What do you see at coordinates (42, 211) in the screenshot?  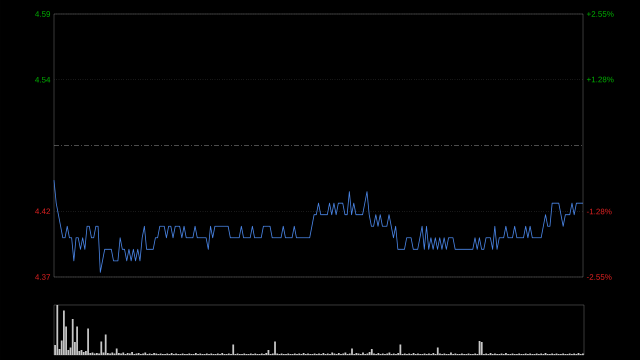 I see `y-tick-label: 4.42` at bounding box center [42, 211].